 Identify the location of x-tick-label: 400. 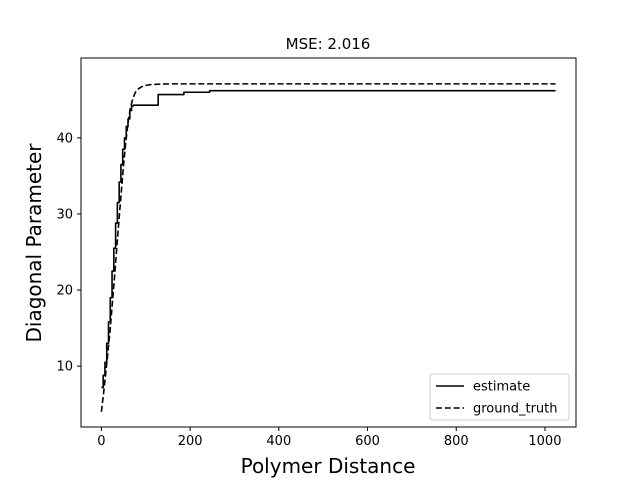
(278, 441).